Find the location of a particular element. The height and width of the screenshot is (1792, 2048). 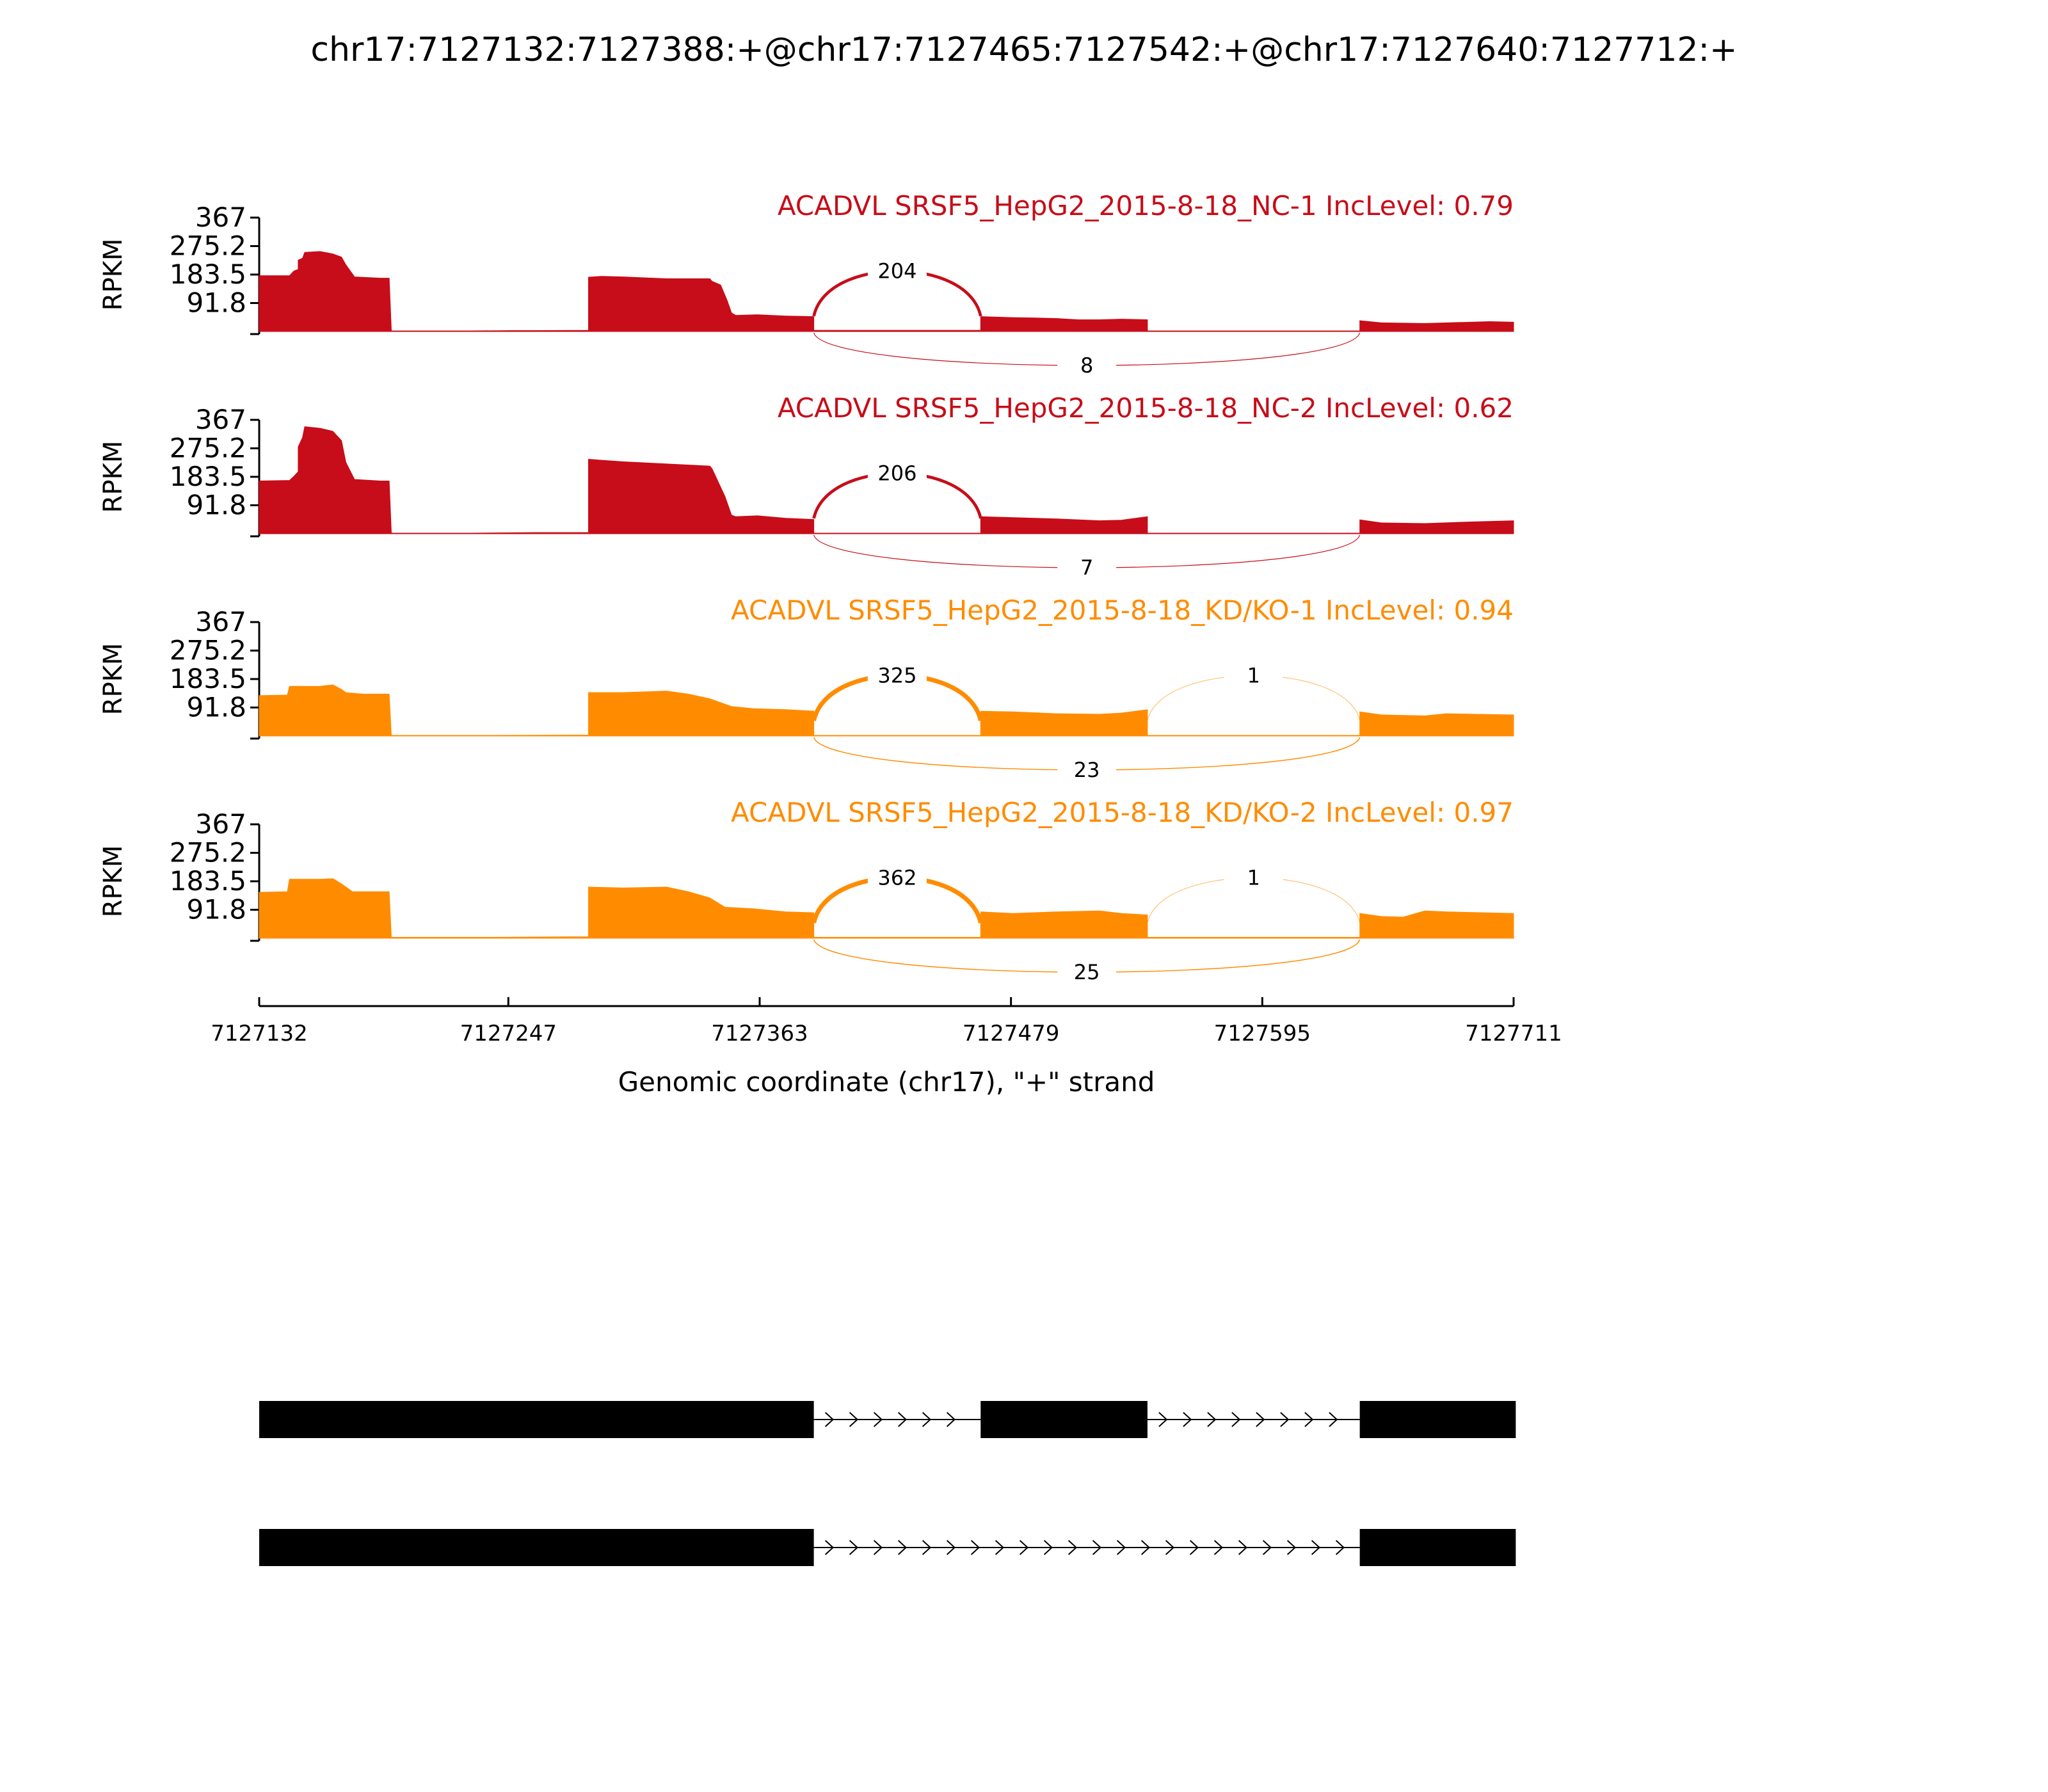

junction-count: 7 is located at coordinates (1086, 568).